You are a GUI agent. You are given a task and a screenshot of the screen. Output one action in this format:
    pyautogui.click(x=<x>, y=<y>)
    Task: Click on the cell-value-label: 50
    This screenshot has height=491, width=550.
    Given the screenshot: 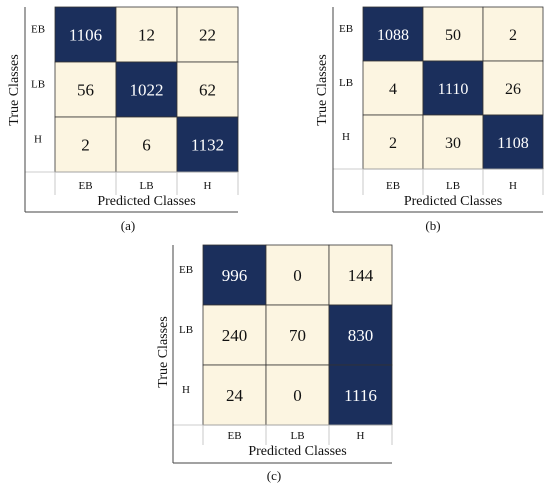 What is the action you would take?
    pyautogui.click(x=453, y=35)
    